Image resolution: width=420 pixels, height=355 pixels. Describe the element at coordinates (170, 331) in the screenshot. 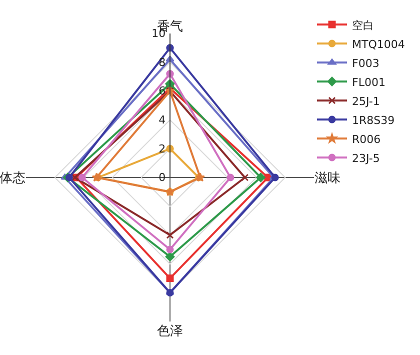

I see `spoke-label: 色泽` at that location.